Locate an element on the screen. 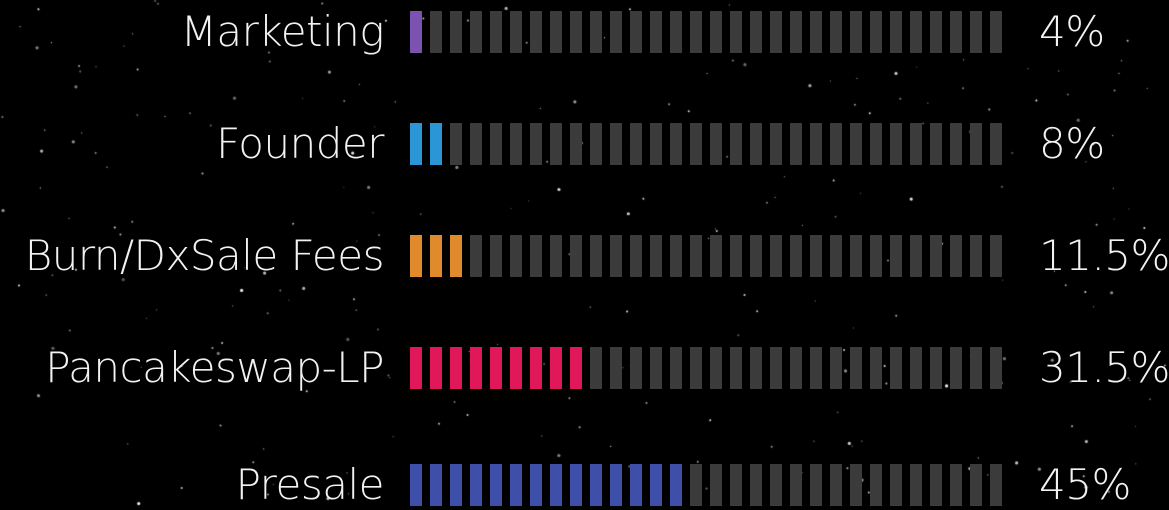 The image size is (1169, 510). value-label: 8% is located at coordinates (1072, 143).